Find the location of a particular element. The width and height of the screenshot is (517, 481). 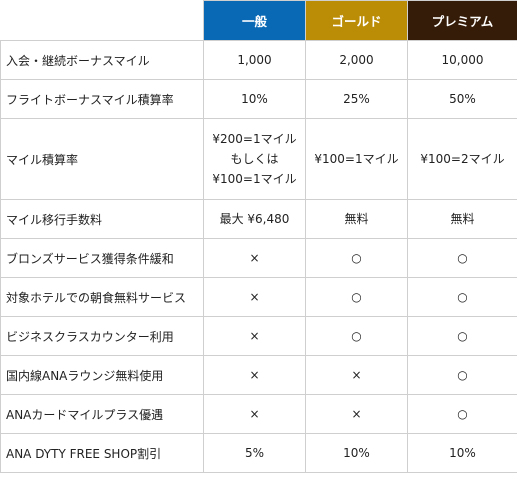

table-row: フライトボーナスマイル積算率 10% 25% 50% is located at coordinates (258, 99).